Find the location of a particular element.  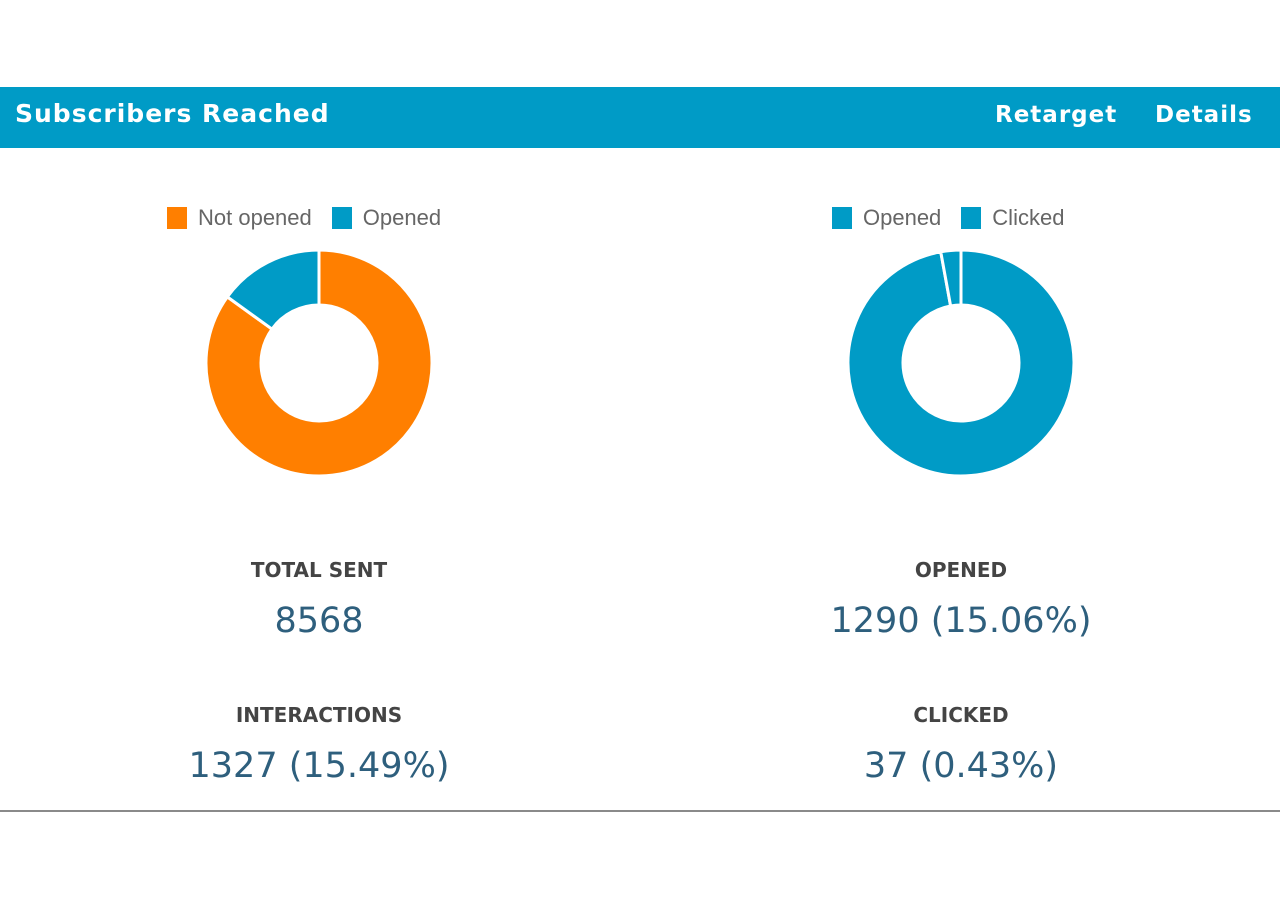

panel-title: Subscribers Reached is located at coordinates (172, 113).